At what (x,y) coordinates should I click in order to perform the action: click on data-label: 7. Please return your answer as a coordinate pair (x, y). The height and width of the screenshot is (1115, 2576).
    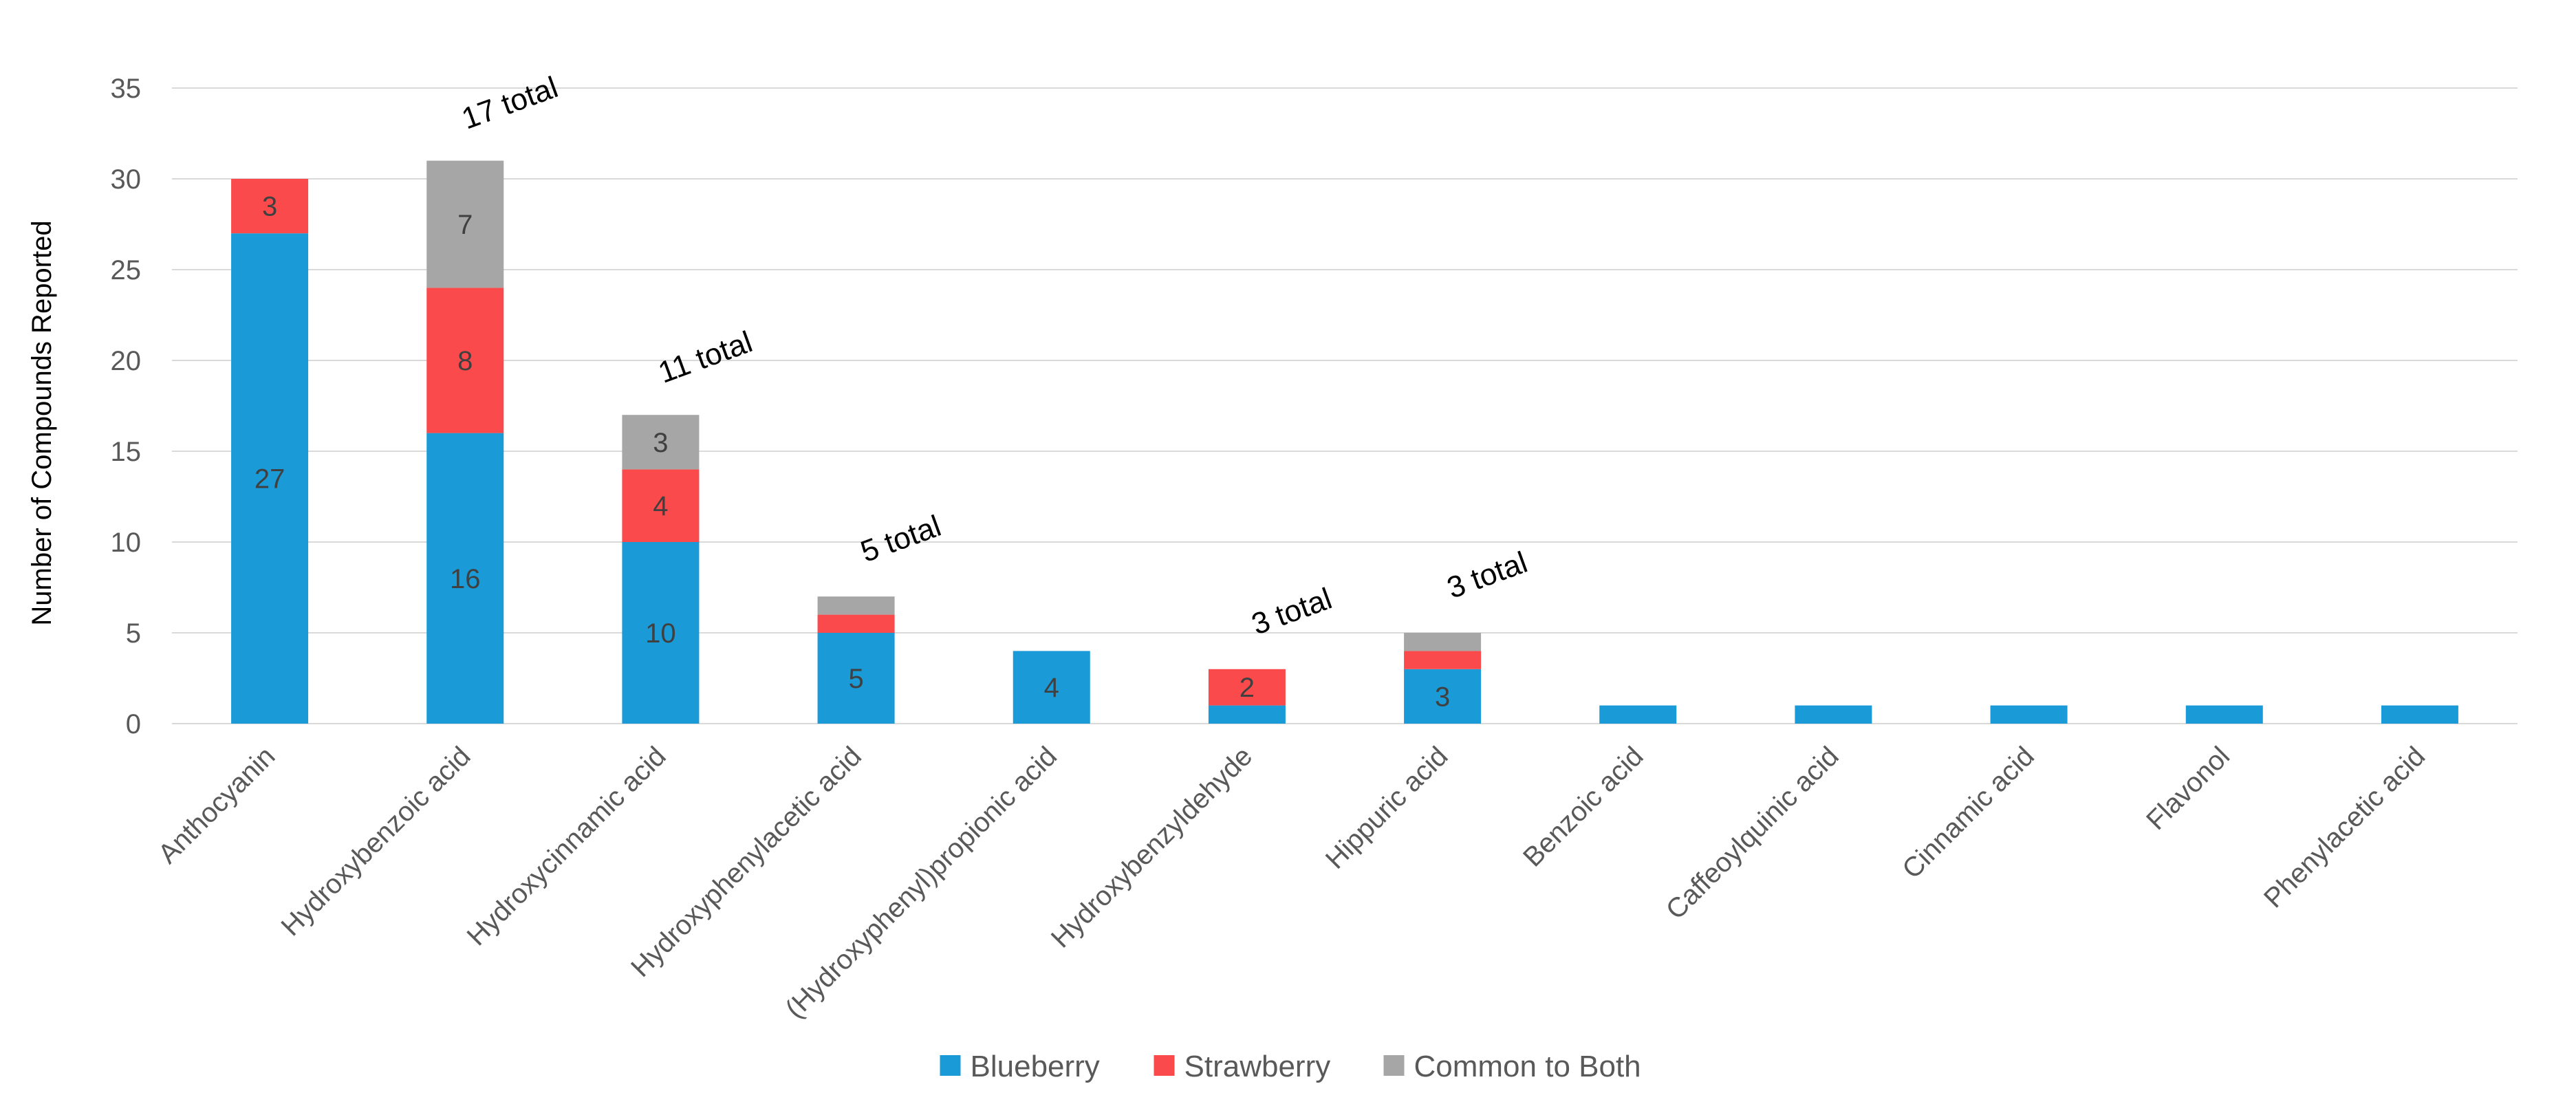
    Looking at the image, I should click on (465, 225).